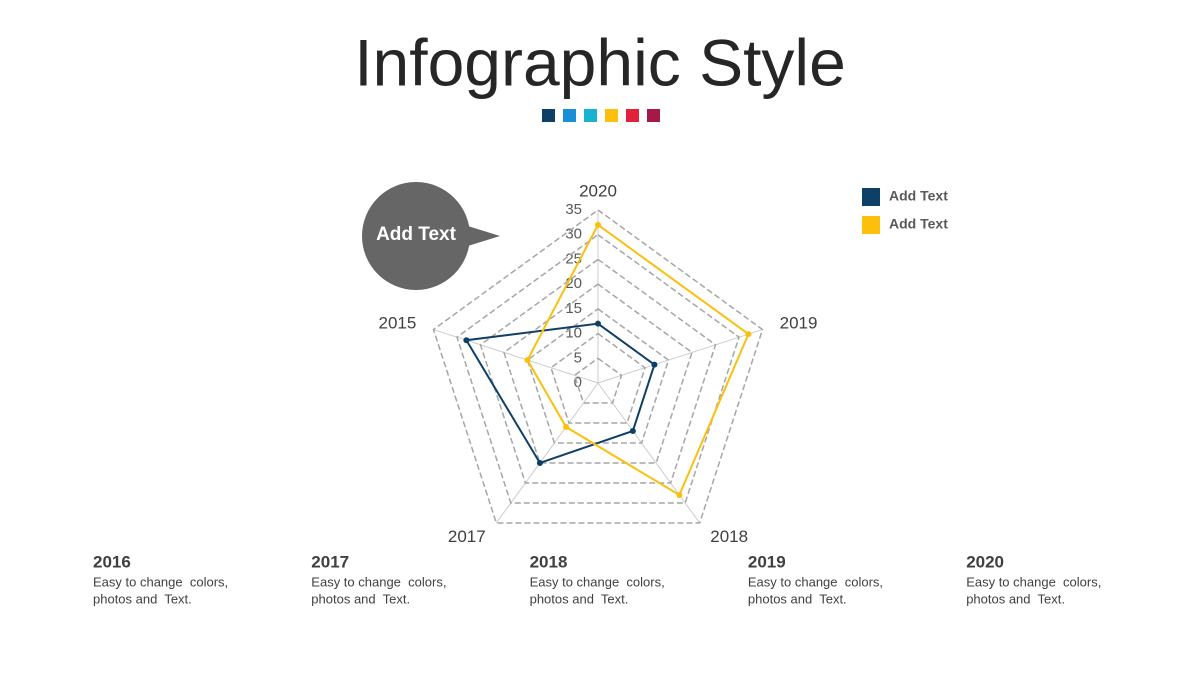 The height and width of the screenshot is (675, 1200). What do you see at coordinates (330, 561) in the screenshot?
I see `item-year: 2017` at bounding box center [330, 561].